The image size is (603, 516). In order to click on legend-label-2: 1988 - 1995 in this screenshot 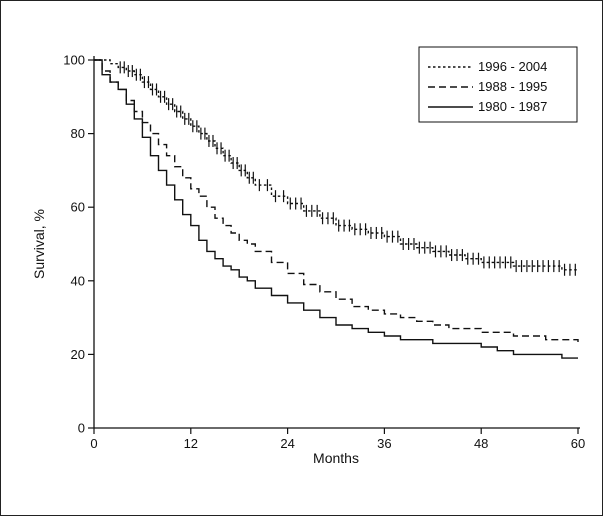, I will do `click(512, 86)`.